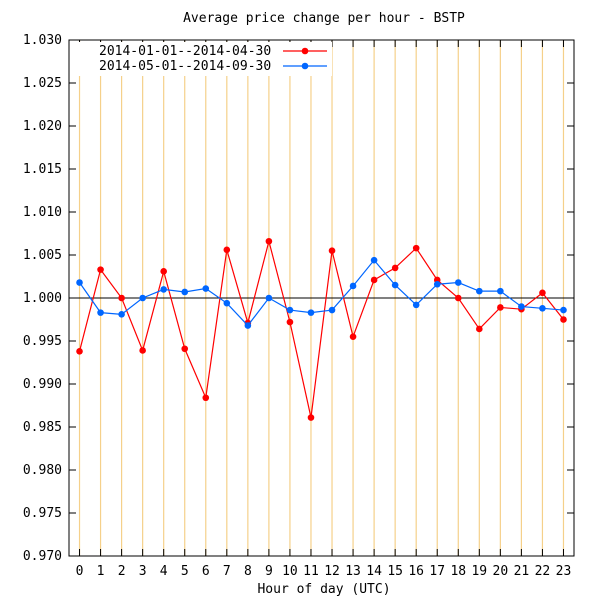 This screenshot has width=600, height=600. I want to click on x-tick-label: 4, so click(164, 571).